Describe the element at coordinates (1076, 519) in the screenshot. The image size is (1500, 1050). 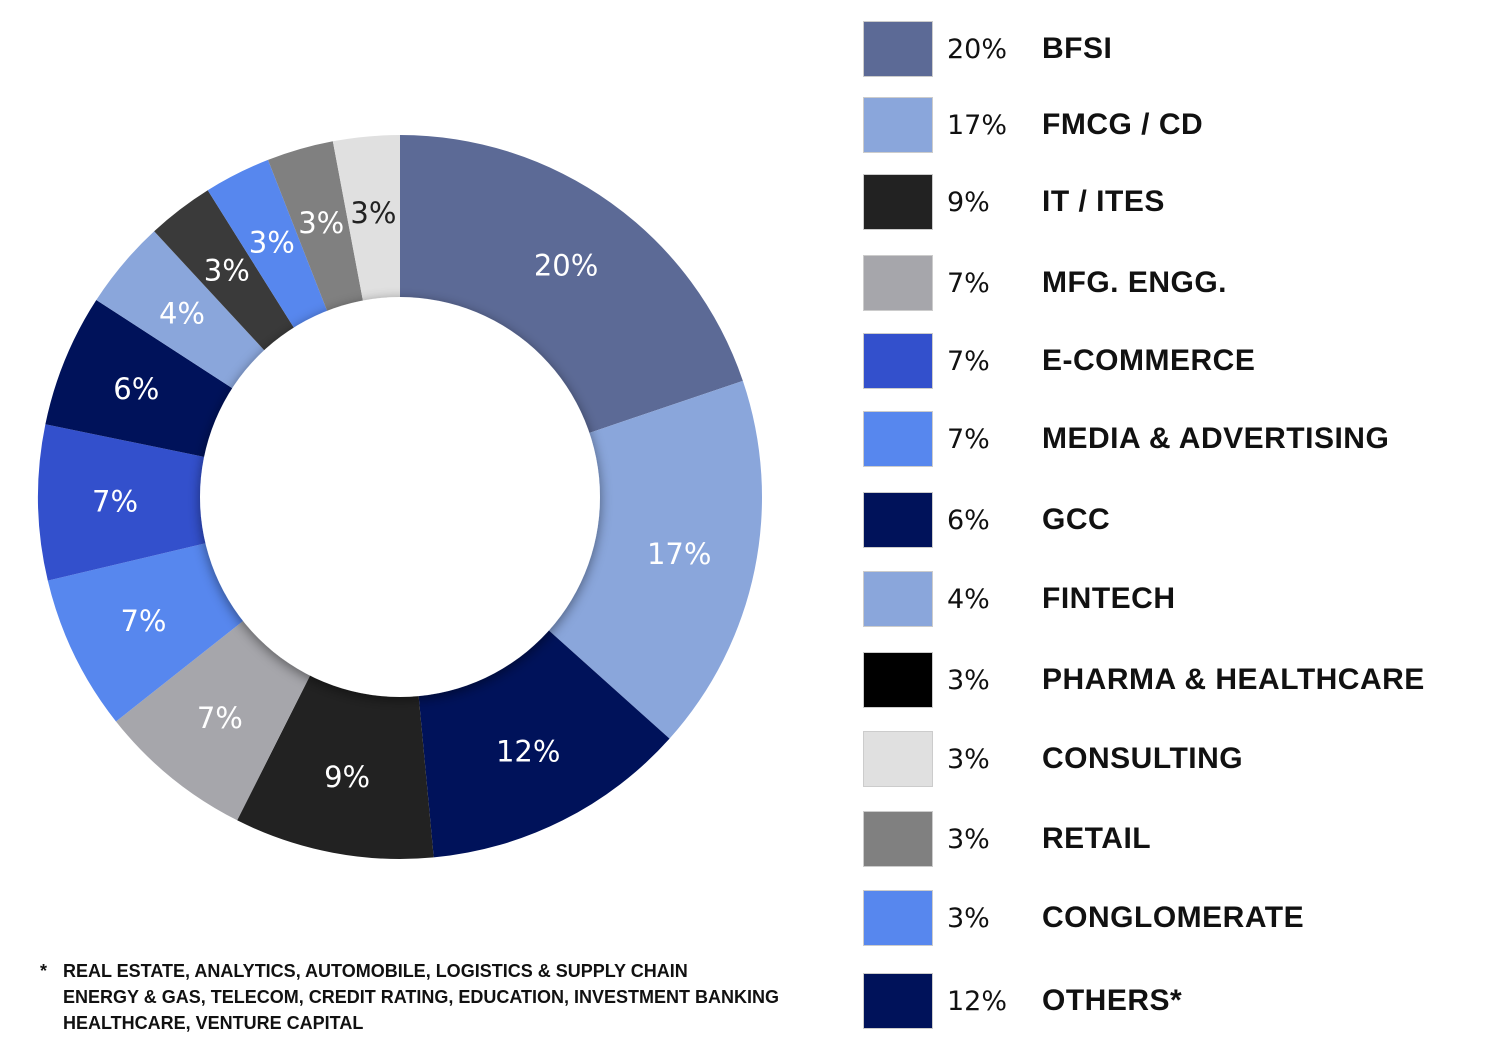
I see `legend-label: GCC` at that location.